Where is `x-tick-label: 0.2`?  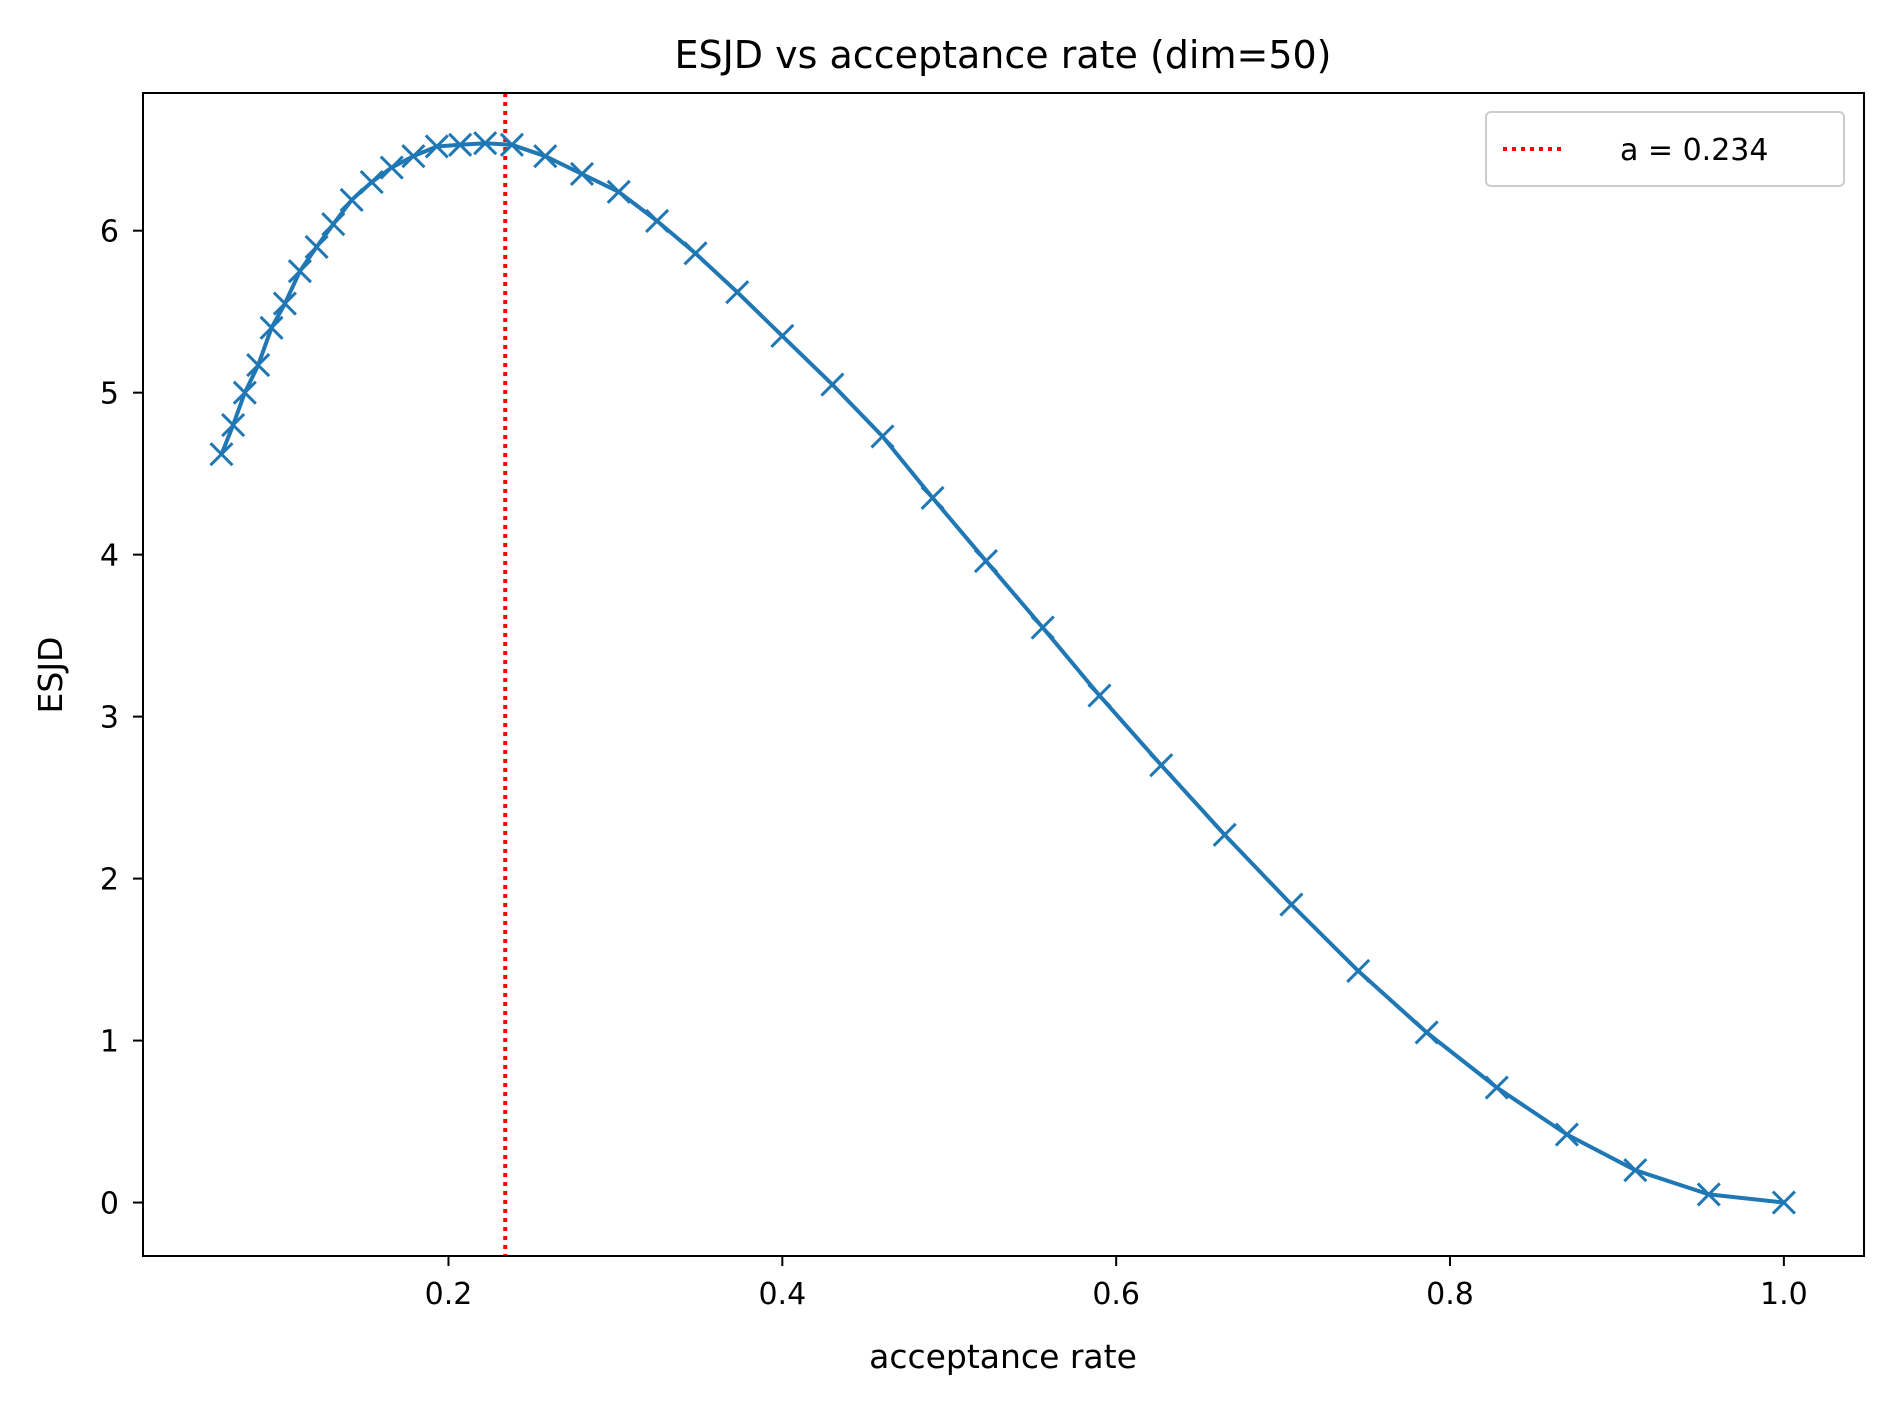 x-tick-label: 0.2 is located at coordinates (449, 1294).